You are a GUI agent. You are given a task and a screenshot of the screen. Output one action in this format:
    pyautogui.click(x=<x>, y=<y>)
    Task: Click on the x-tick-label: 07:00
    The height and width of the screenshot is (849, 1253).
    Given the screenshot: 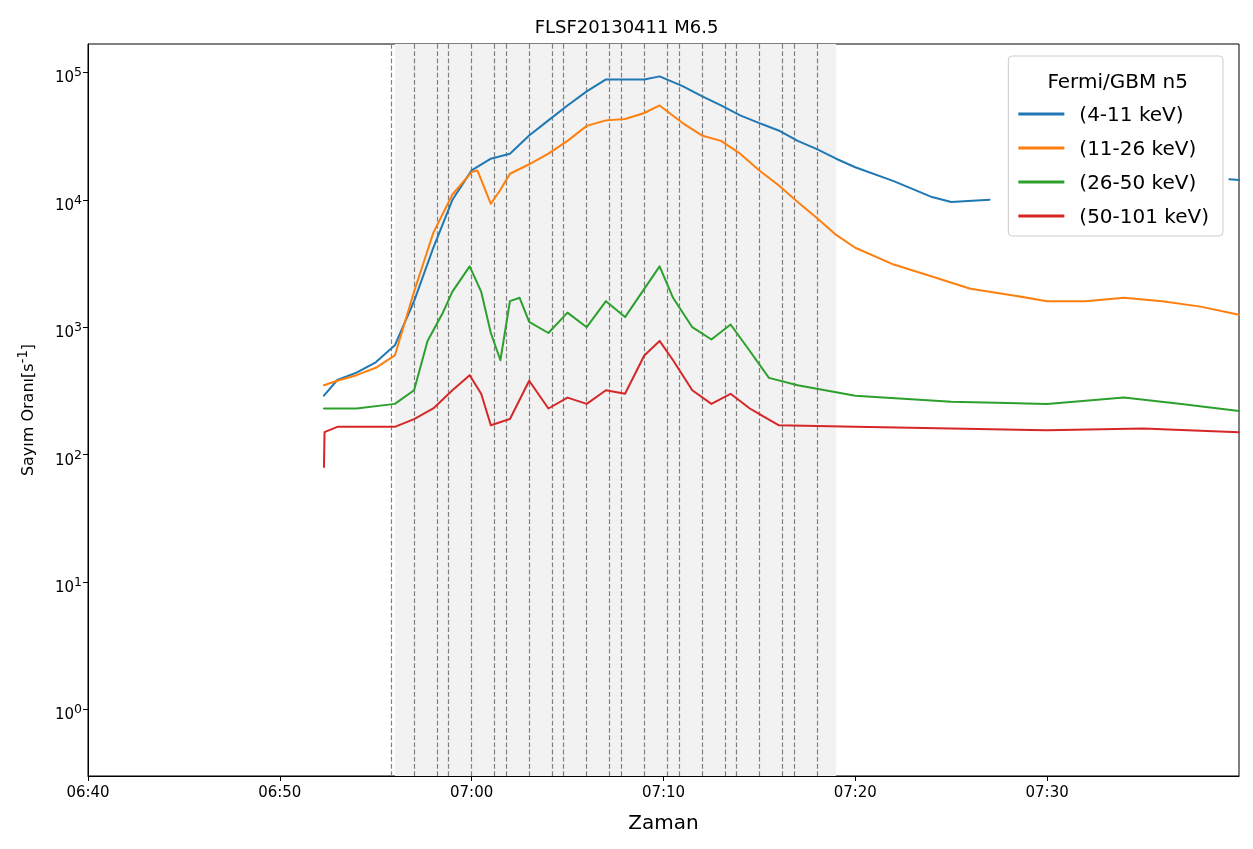 What is the action you would take?
    pyautogui.click(x=472, y=791)
    